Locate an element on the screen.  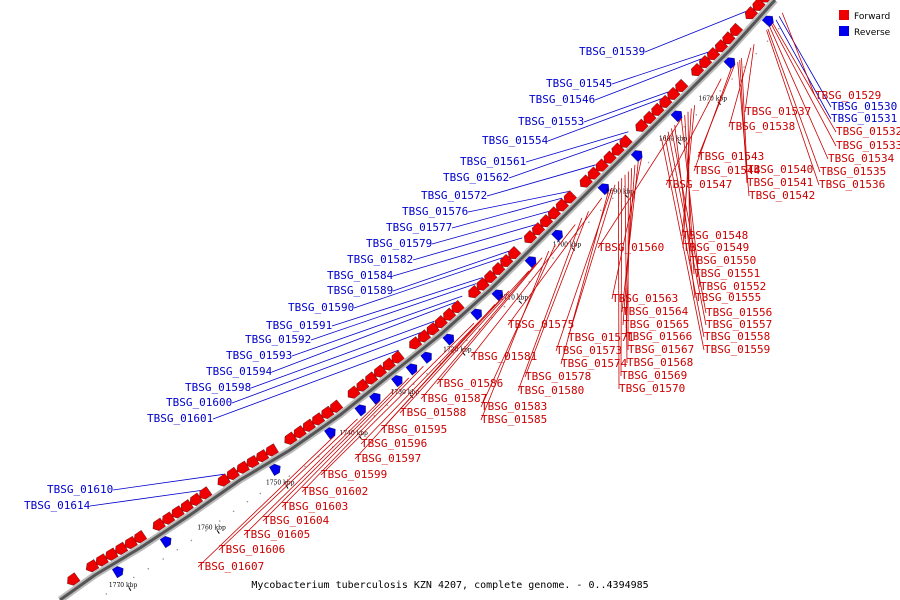
reverse-gene-label: TBSG_01590 is located at coordinates (321, 307).